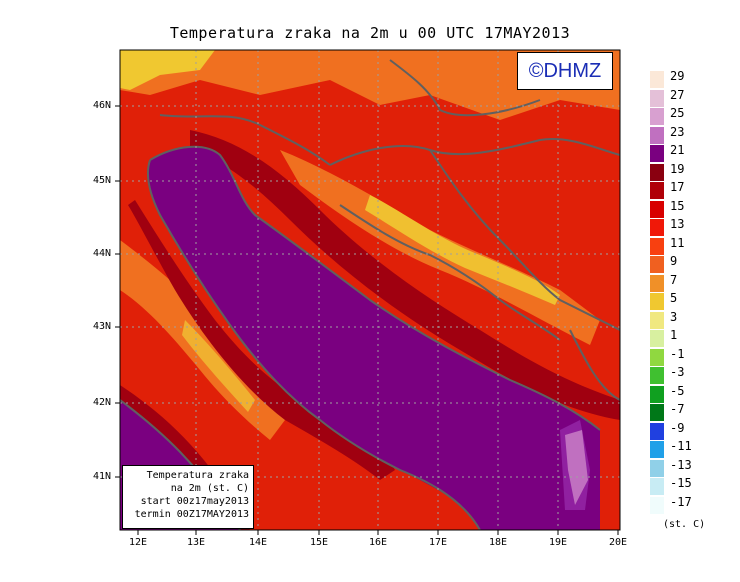  I want to click on legend-label: 23, so click(677, 131).